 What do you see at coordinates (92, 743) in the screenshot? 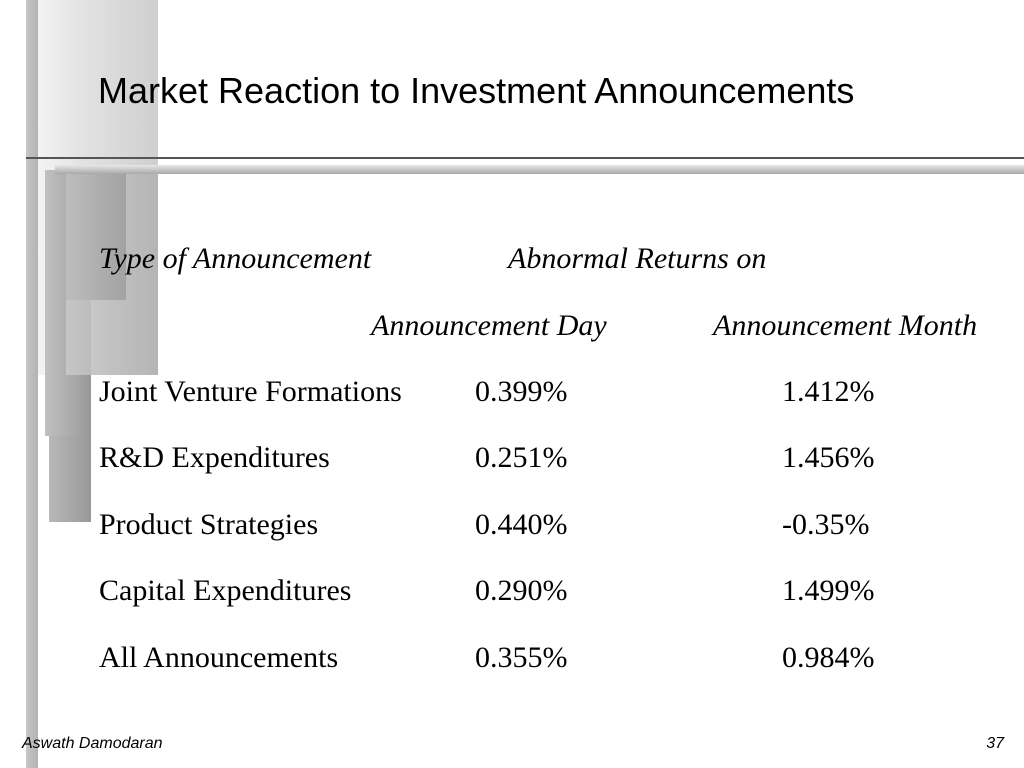
I see `footer-author: Aswath Damodaran` at bounding box center [92, 743].